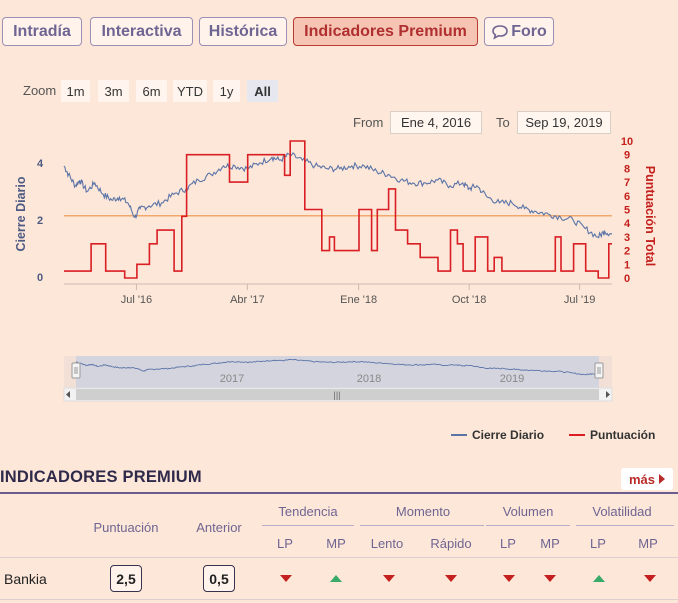 The width and height of the screenshot is (678, 603). Describe the element at coordinates (627, 156) in the screenshot. I see `y-right-tick-label: 9` at that location.